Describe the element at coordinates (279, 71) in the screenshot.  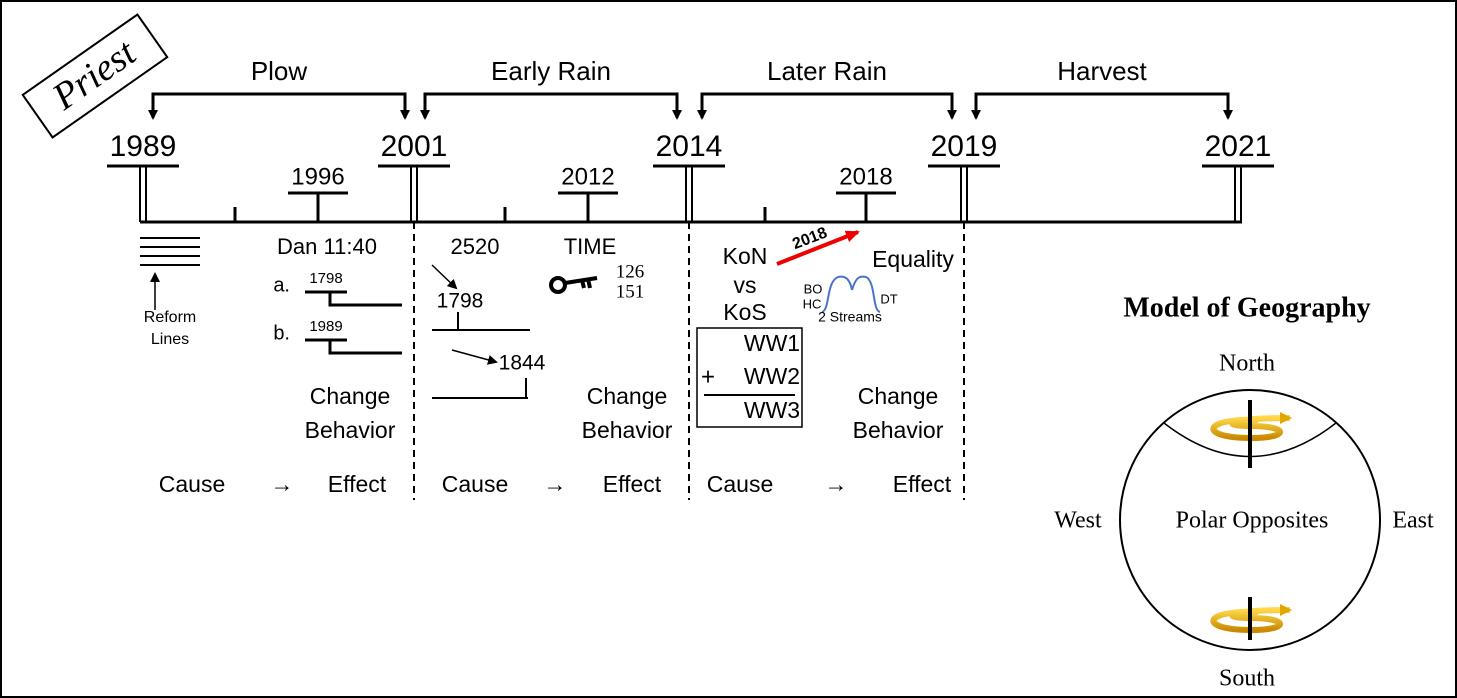
I see `period-label: Plow` at that location.